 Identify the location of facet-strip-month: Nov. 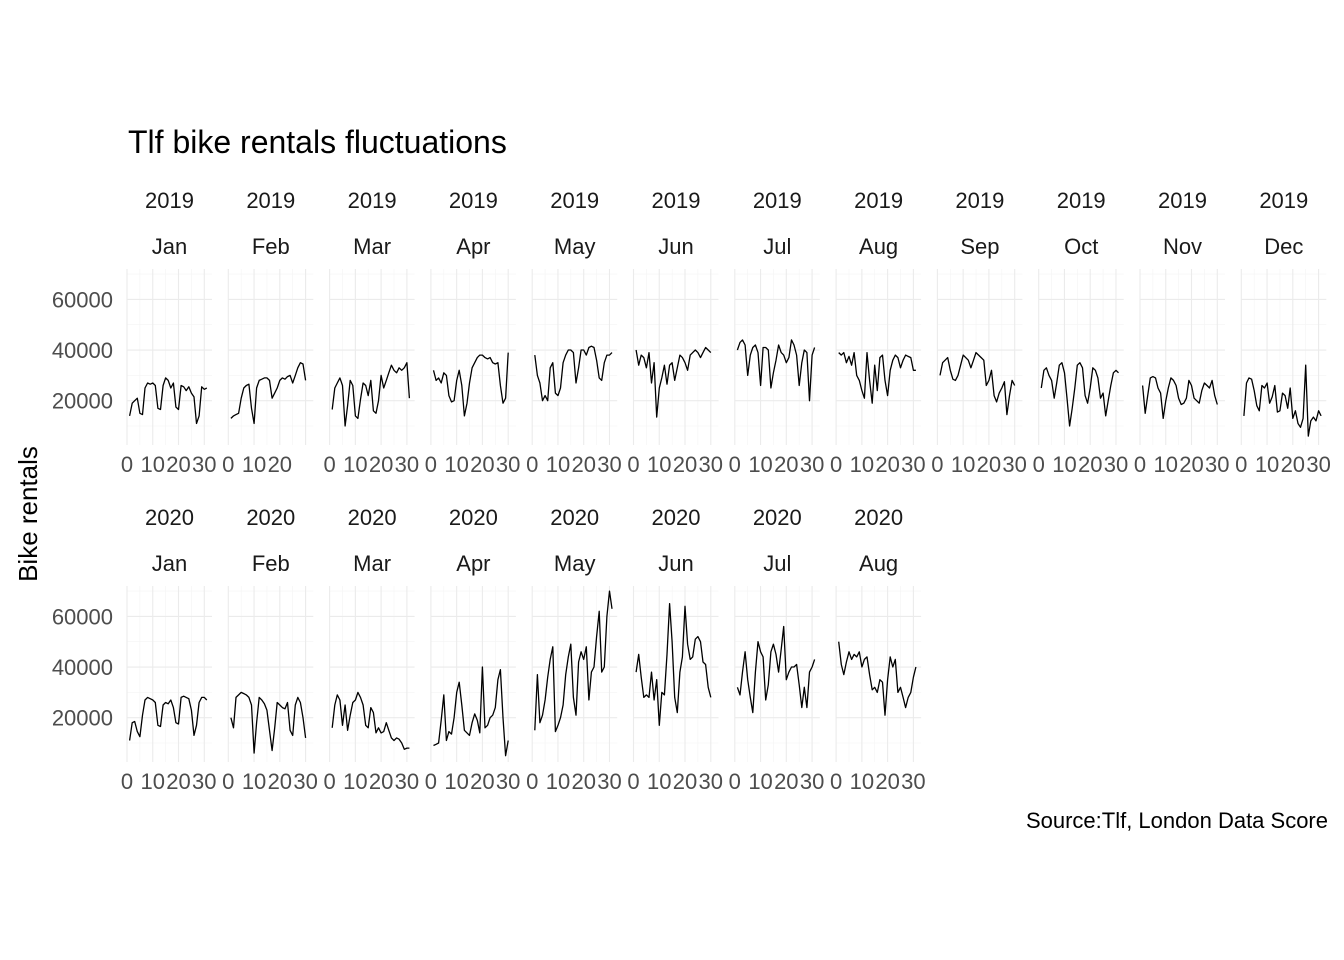
(1182, 246).